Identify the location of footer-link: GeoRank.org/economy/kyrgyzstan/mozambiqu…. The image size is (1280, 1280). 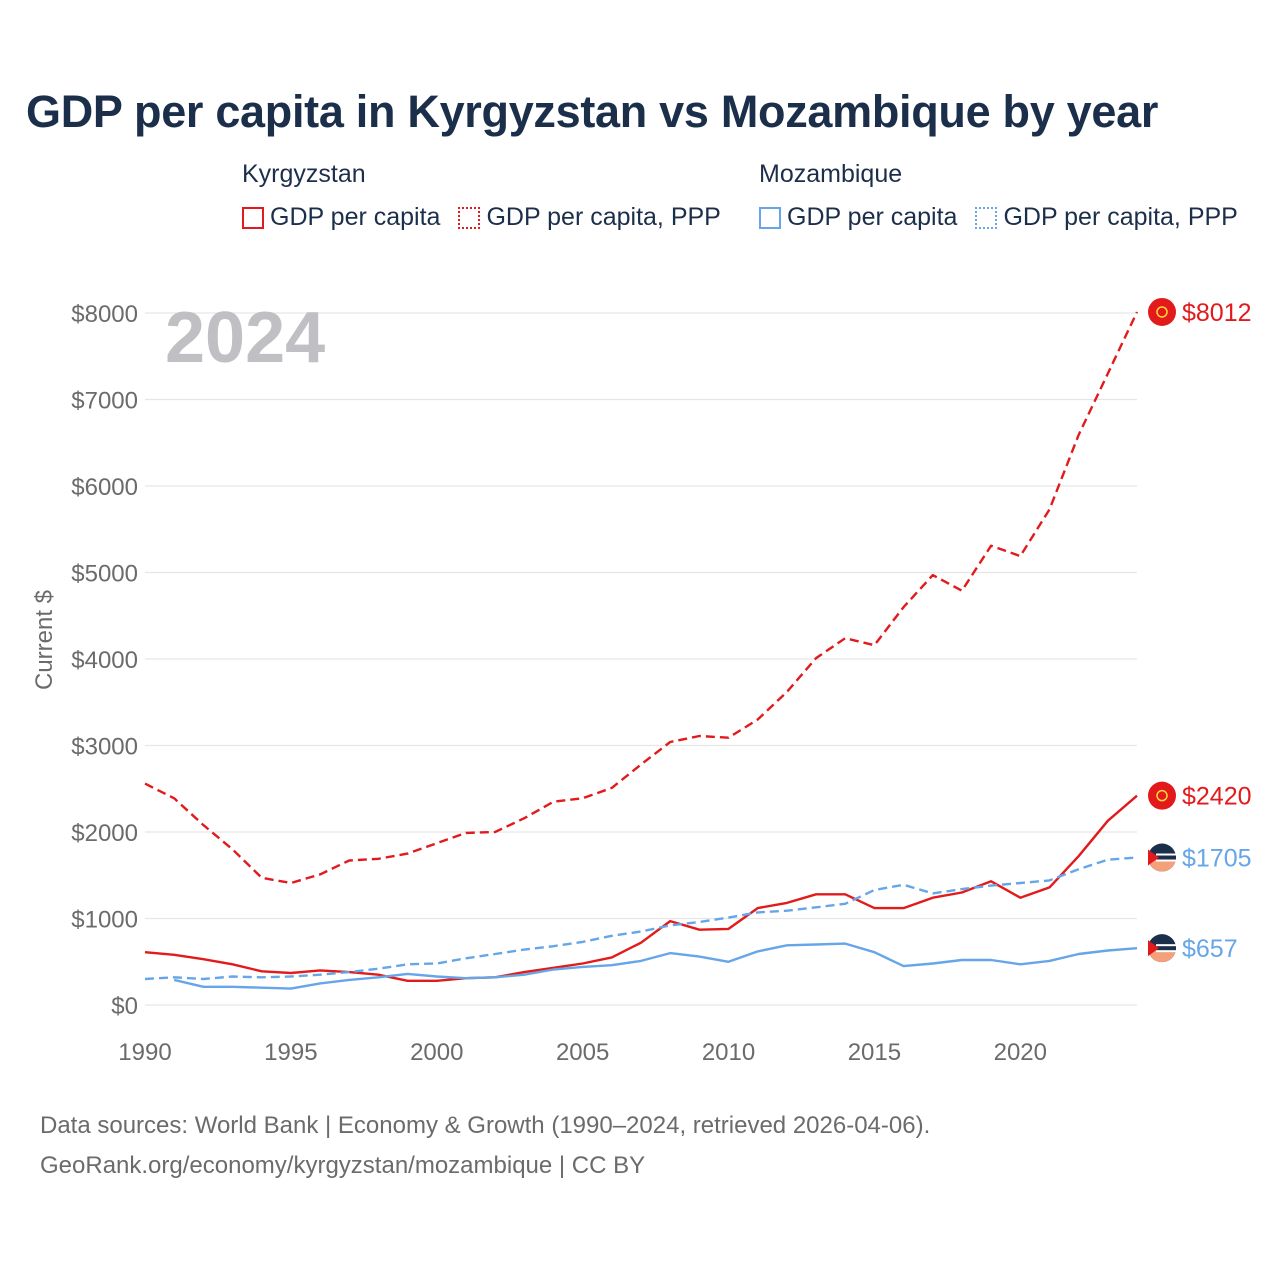
(343, 1165).